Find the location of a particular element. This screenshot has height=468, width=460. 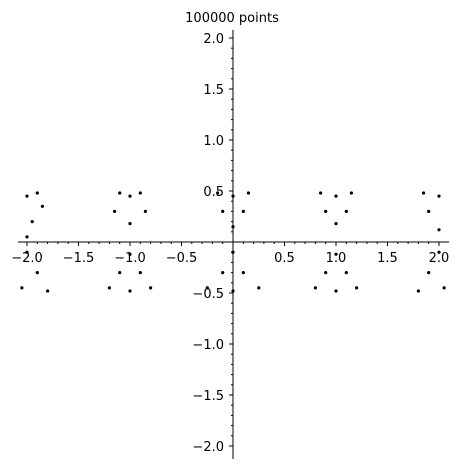

y-tick-label: −1.0 is located at coordinates (208, 345).